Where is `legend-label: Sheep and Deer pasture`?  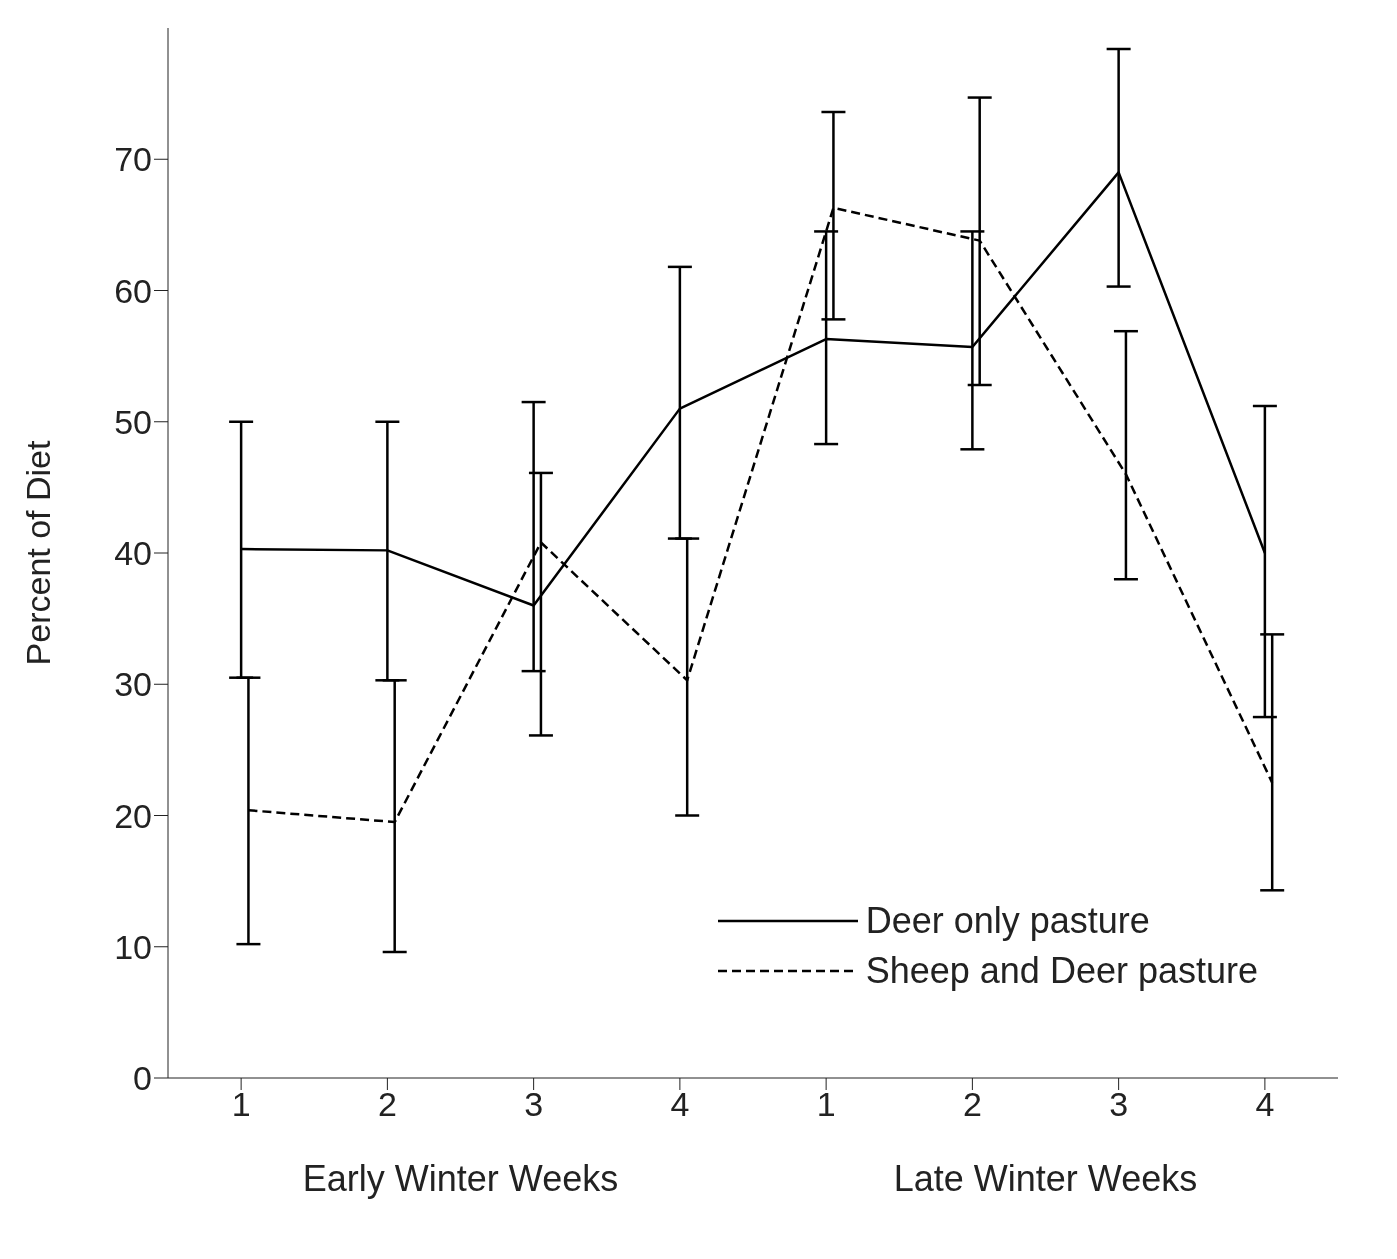
legend-label: Sheep and Deer pasture is located at coordinates (1061, 971).